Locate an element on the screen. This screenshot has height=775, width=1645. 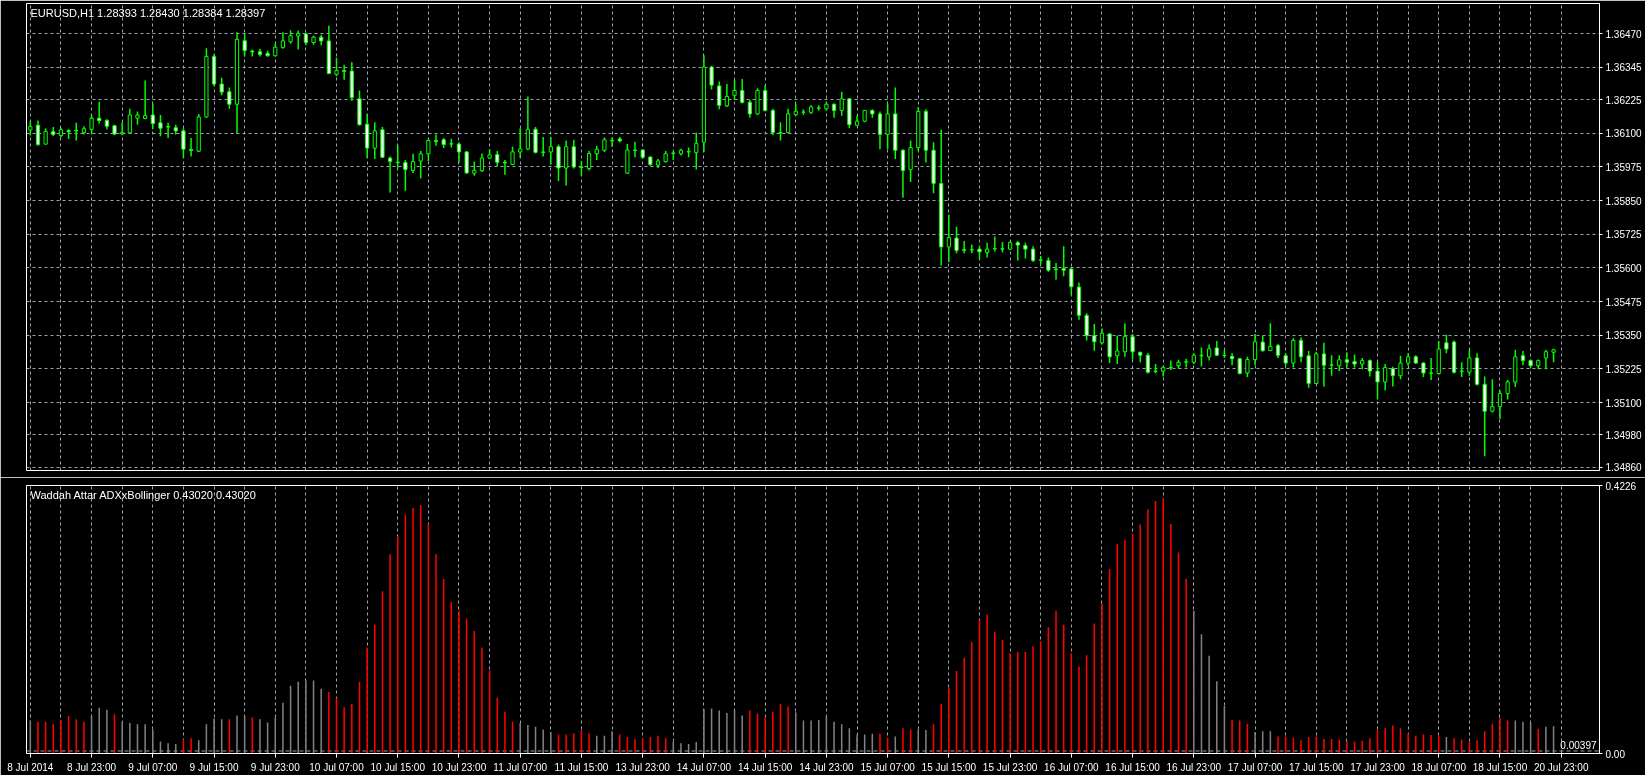
x-tick-label: 16 Jul 07:00 is located at coordinates (1072, 767).